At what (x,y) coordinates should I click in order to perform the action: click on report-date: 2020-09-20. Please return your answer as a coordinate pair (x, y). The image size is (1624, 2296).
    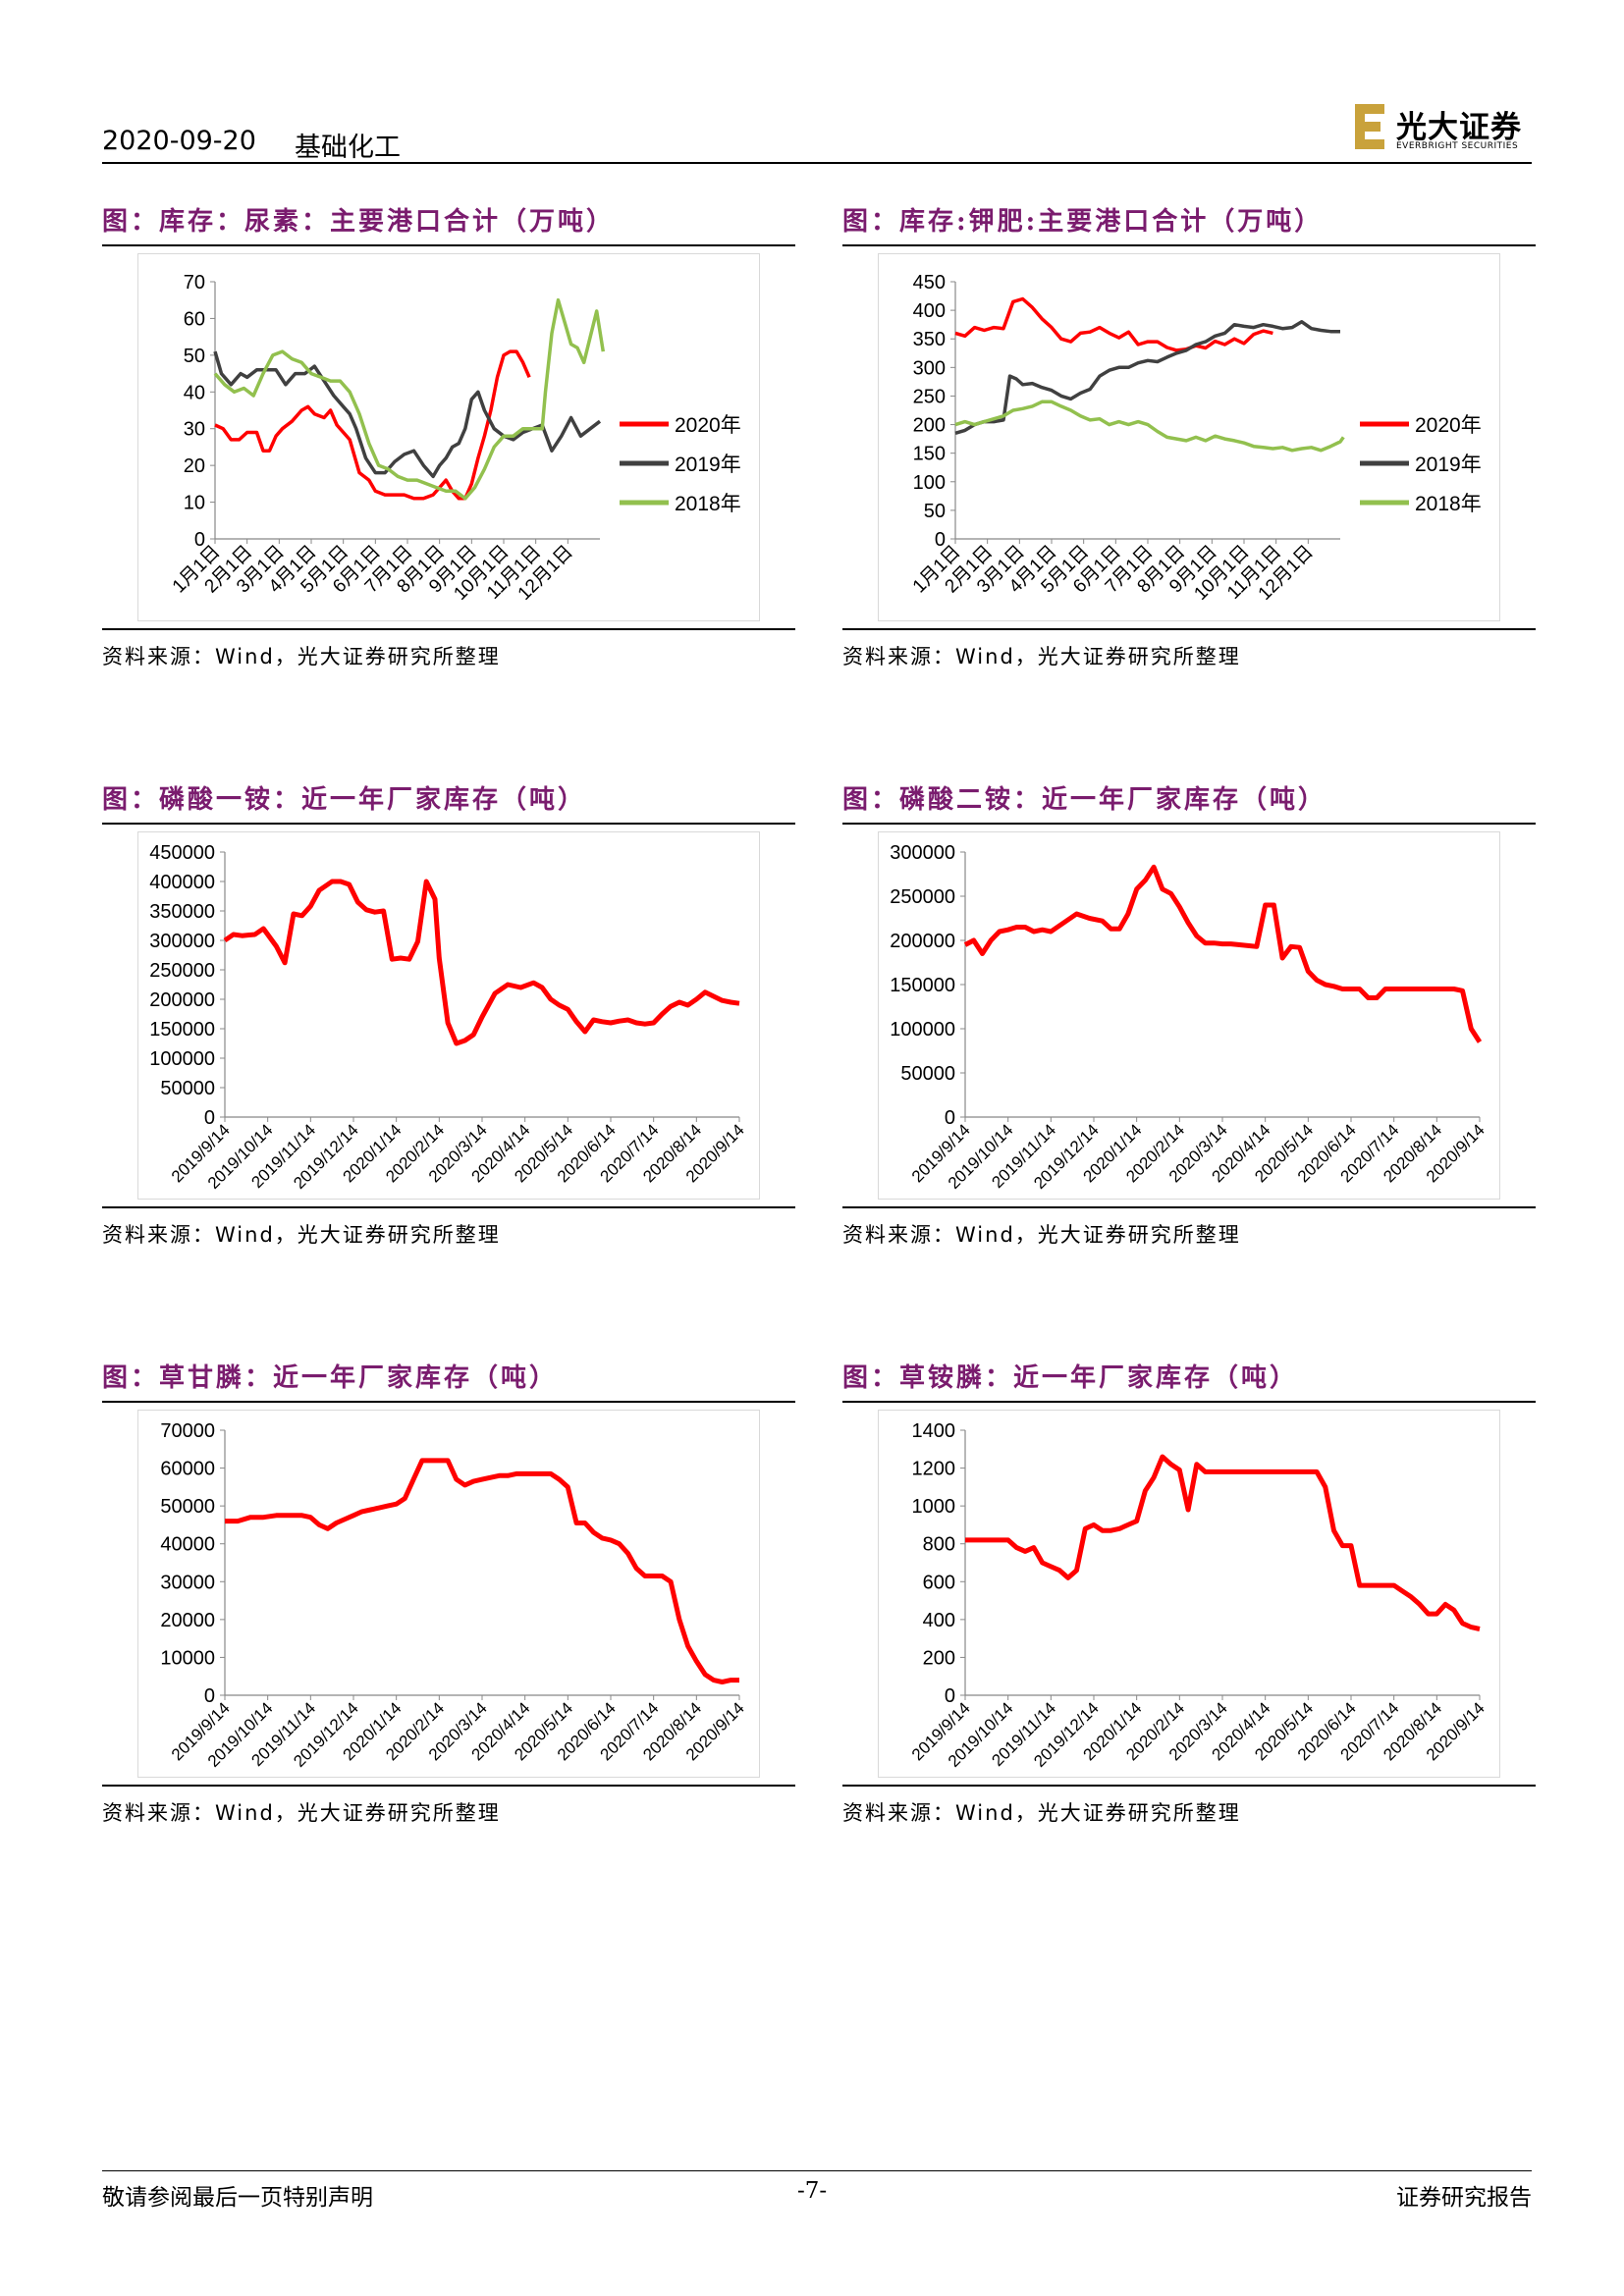
    Looking at the image, I should click on (179, 141).